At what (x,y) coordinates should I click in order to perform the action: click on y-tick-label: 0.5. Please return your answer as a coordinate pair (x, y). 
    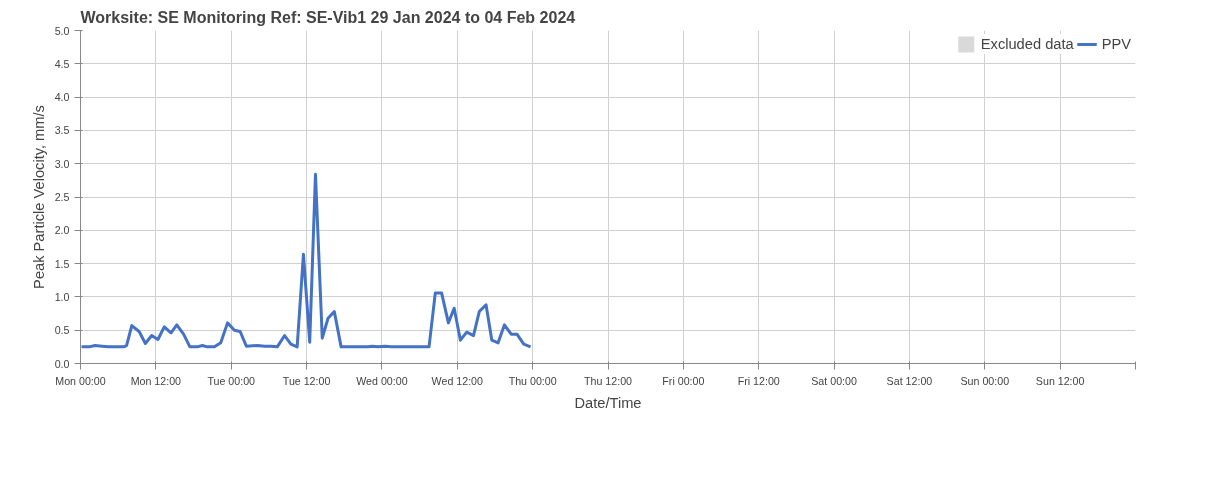
    Looking at the image, I should click on (62, 330).